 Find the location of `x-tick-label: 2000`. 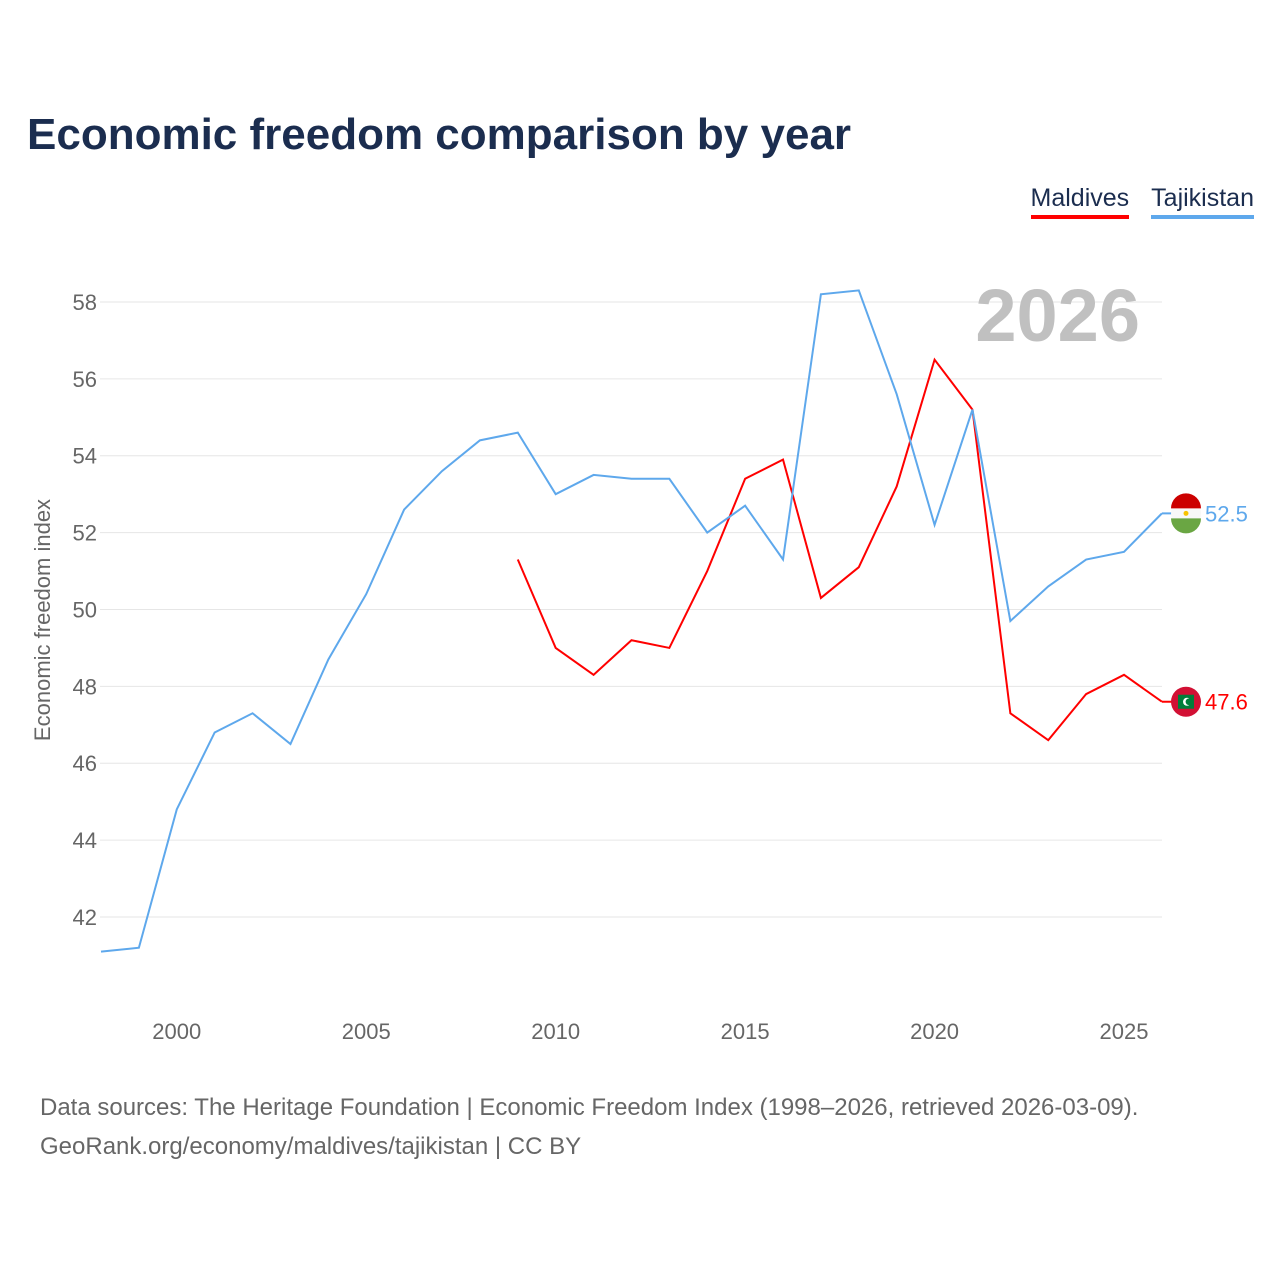

x-tick-label: 2000 is located at coordinates (176, 1031).